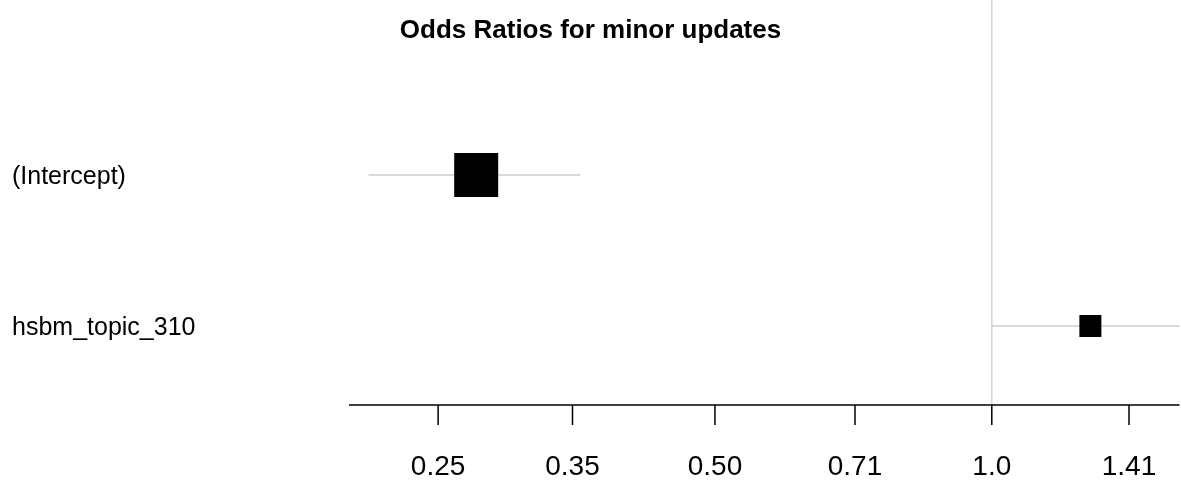  What do you see at coordinates (992, 465) in the screenshot?
I see `x-tick-label: 1.0` at bounding box center [992, 465].